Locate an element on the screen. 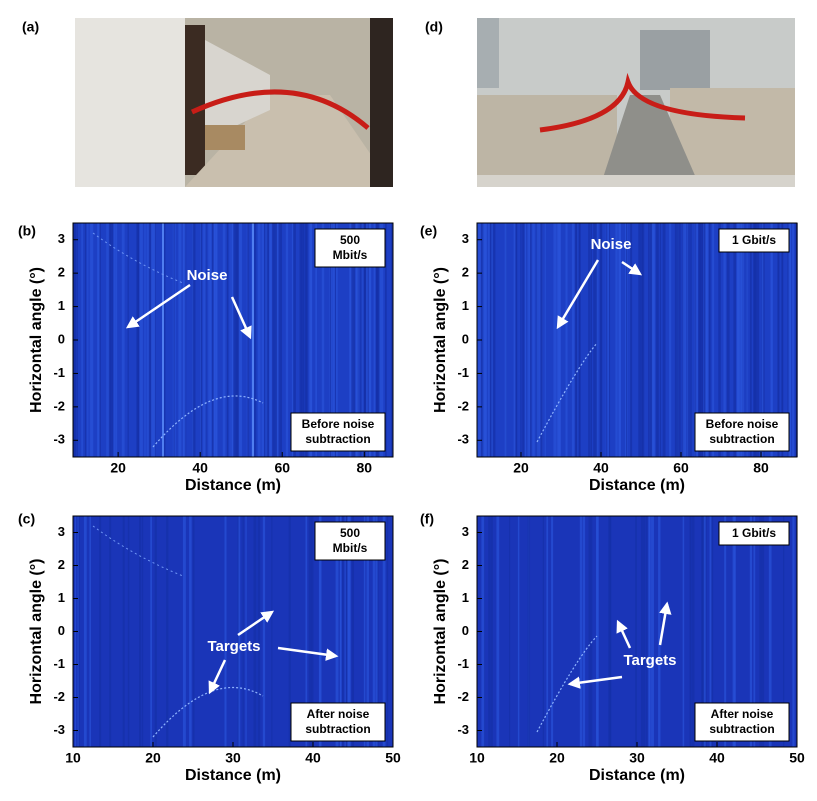 This screenshot has width=817, height=801. annotation: Noise is located at coordinates (207, 275).